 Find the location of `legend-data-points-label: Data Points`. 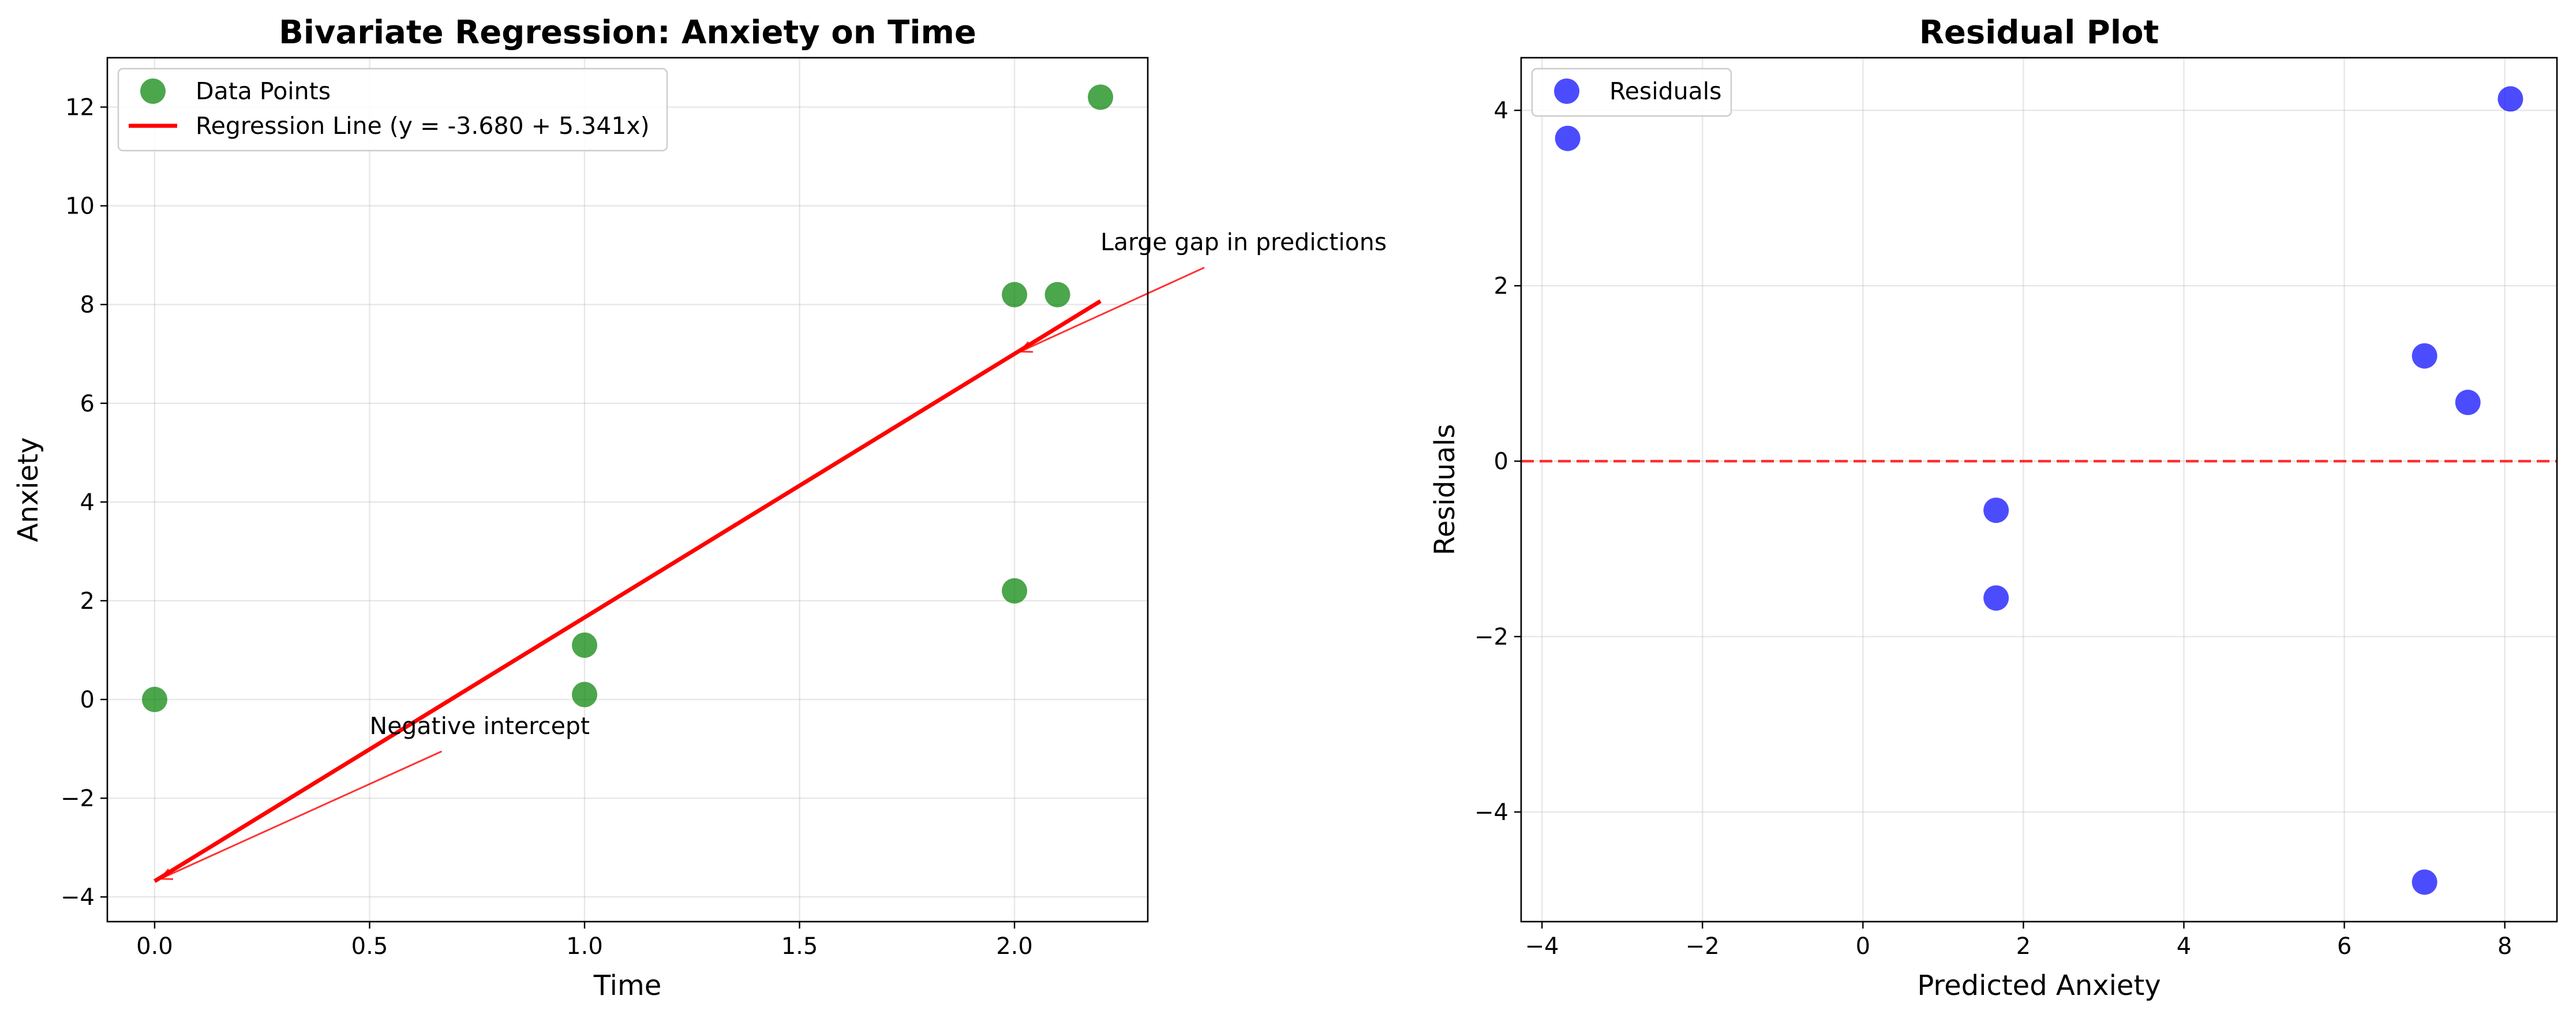

legend-data-points-label: Data Points is located at coordinates (263, 91).